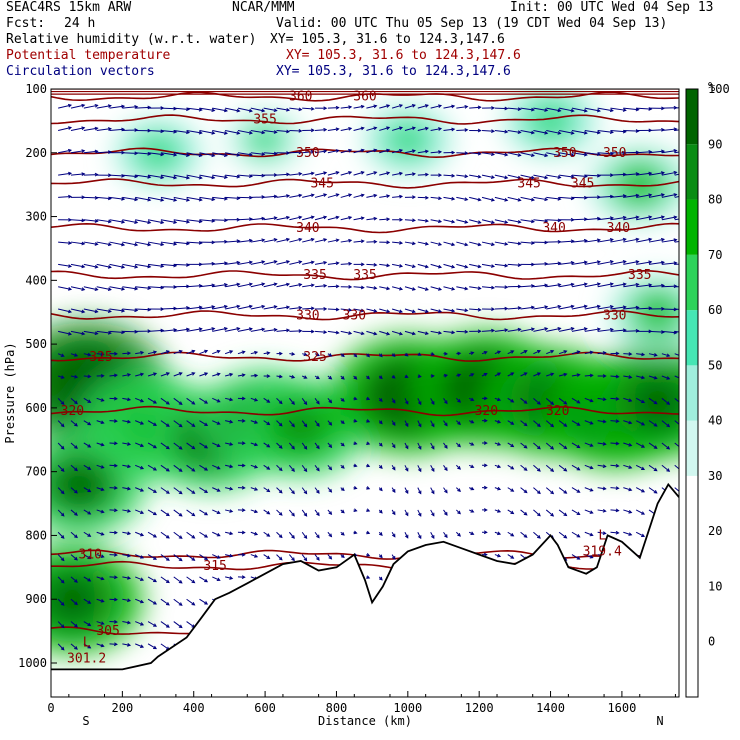 This screenshot has width=740, height=740. Describe the element at coordinates (80, 23) in the screenshot. I see `fcst-value: 24 h` at that location.